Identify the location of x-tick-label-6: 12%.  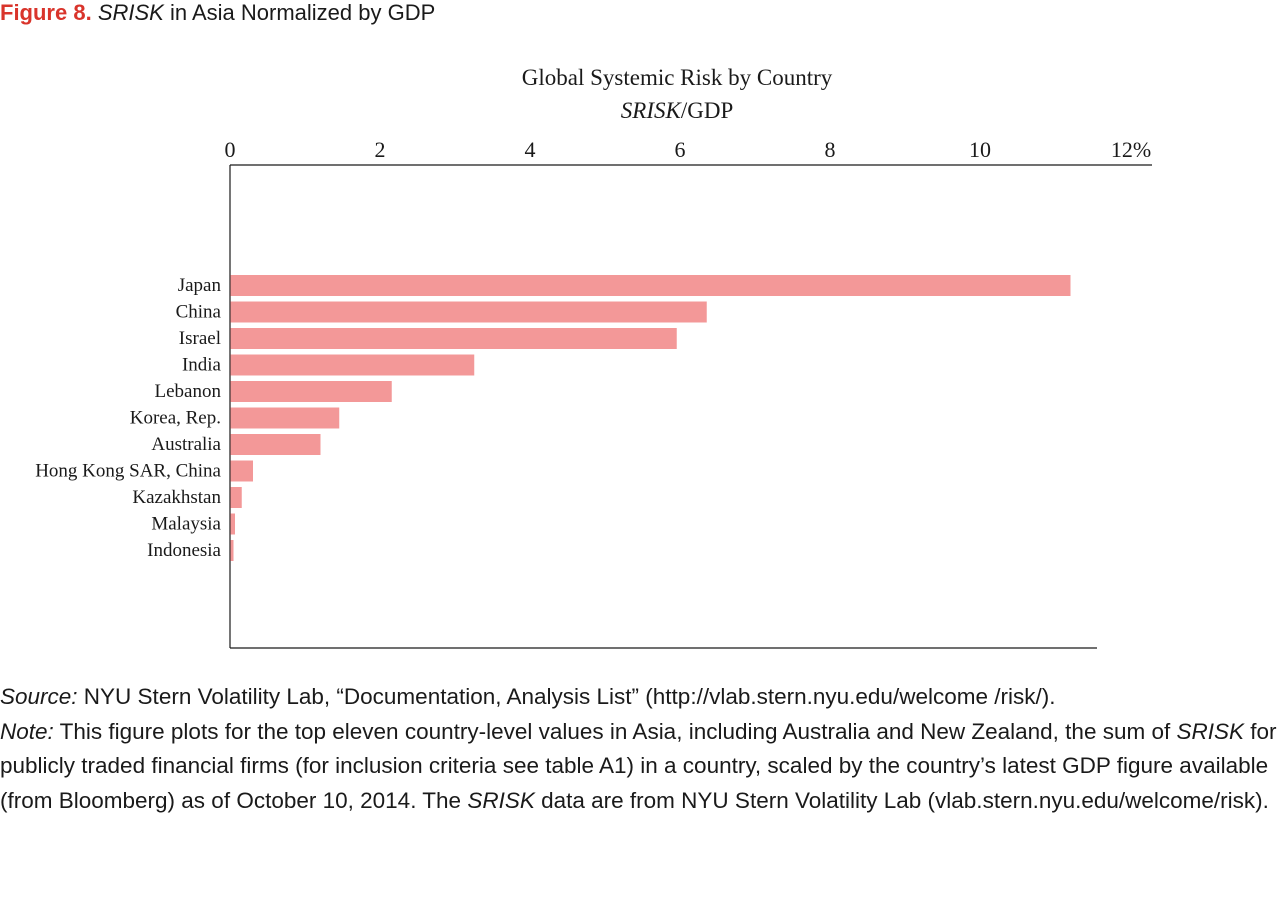
(1131, 149).